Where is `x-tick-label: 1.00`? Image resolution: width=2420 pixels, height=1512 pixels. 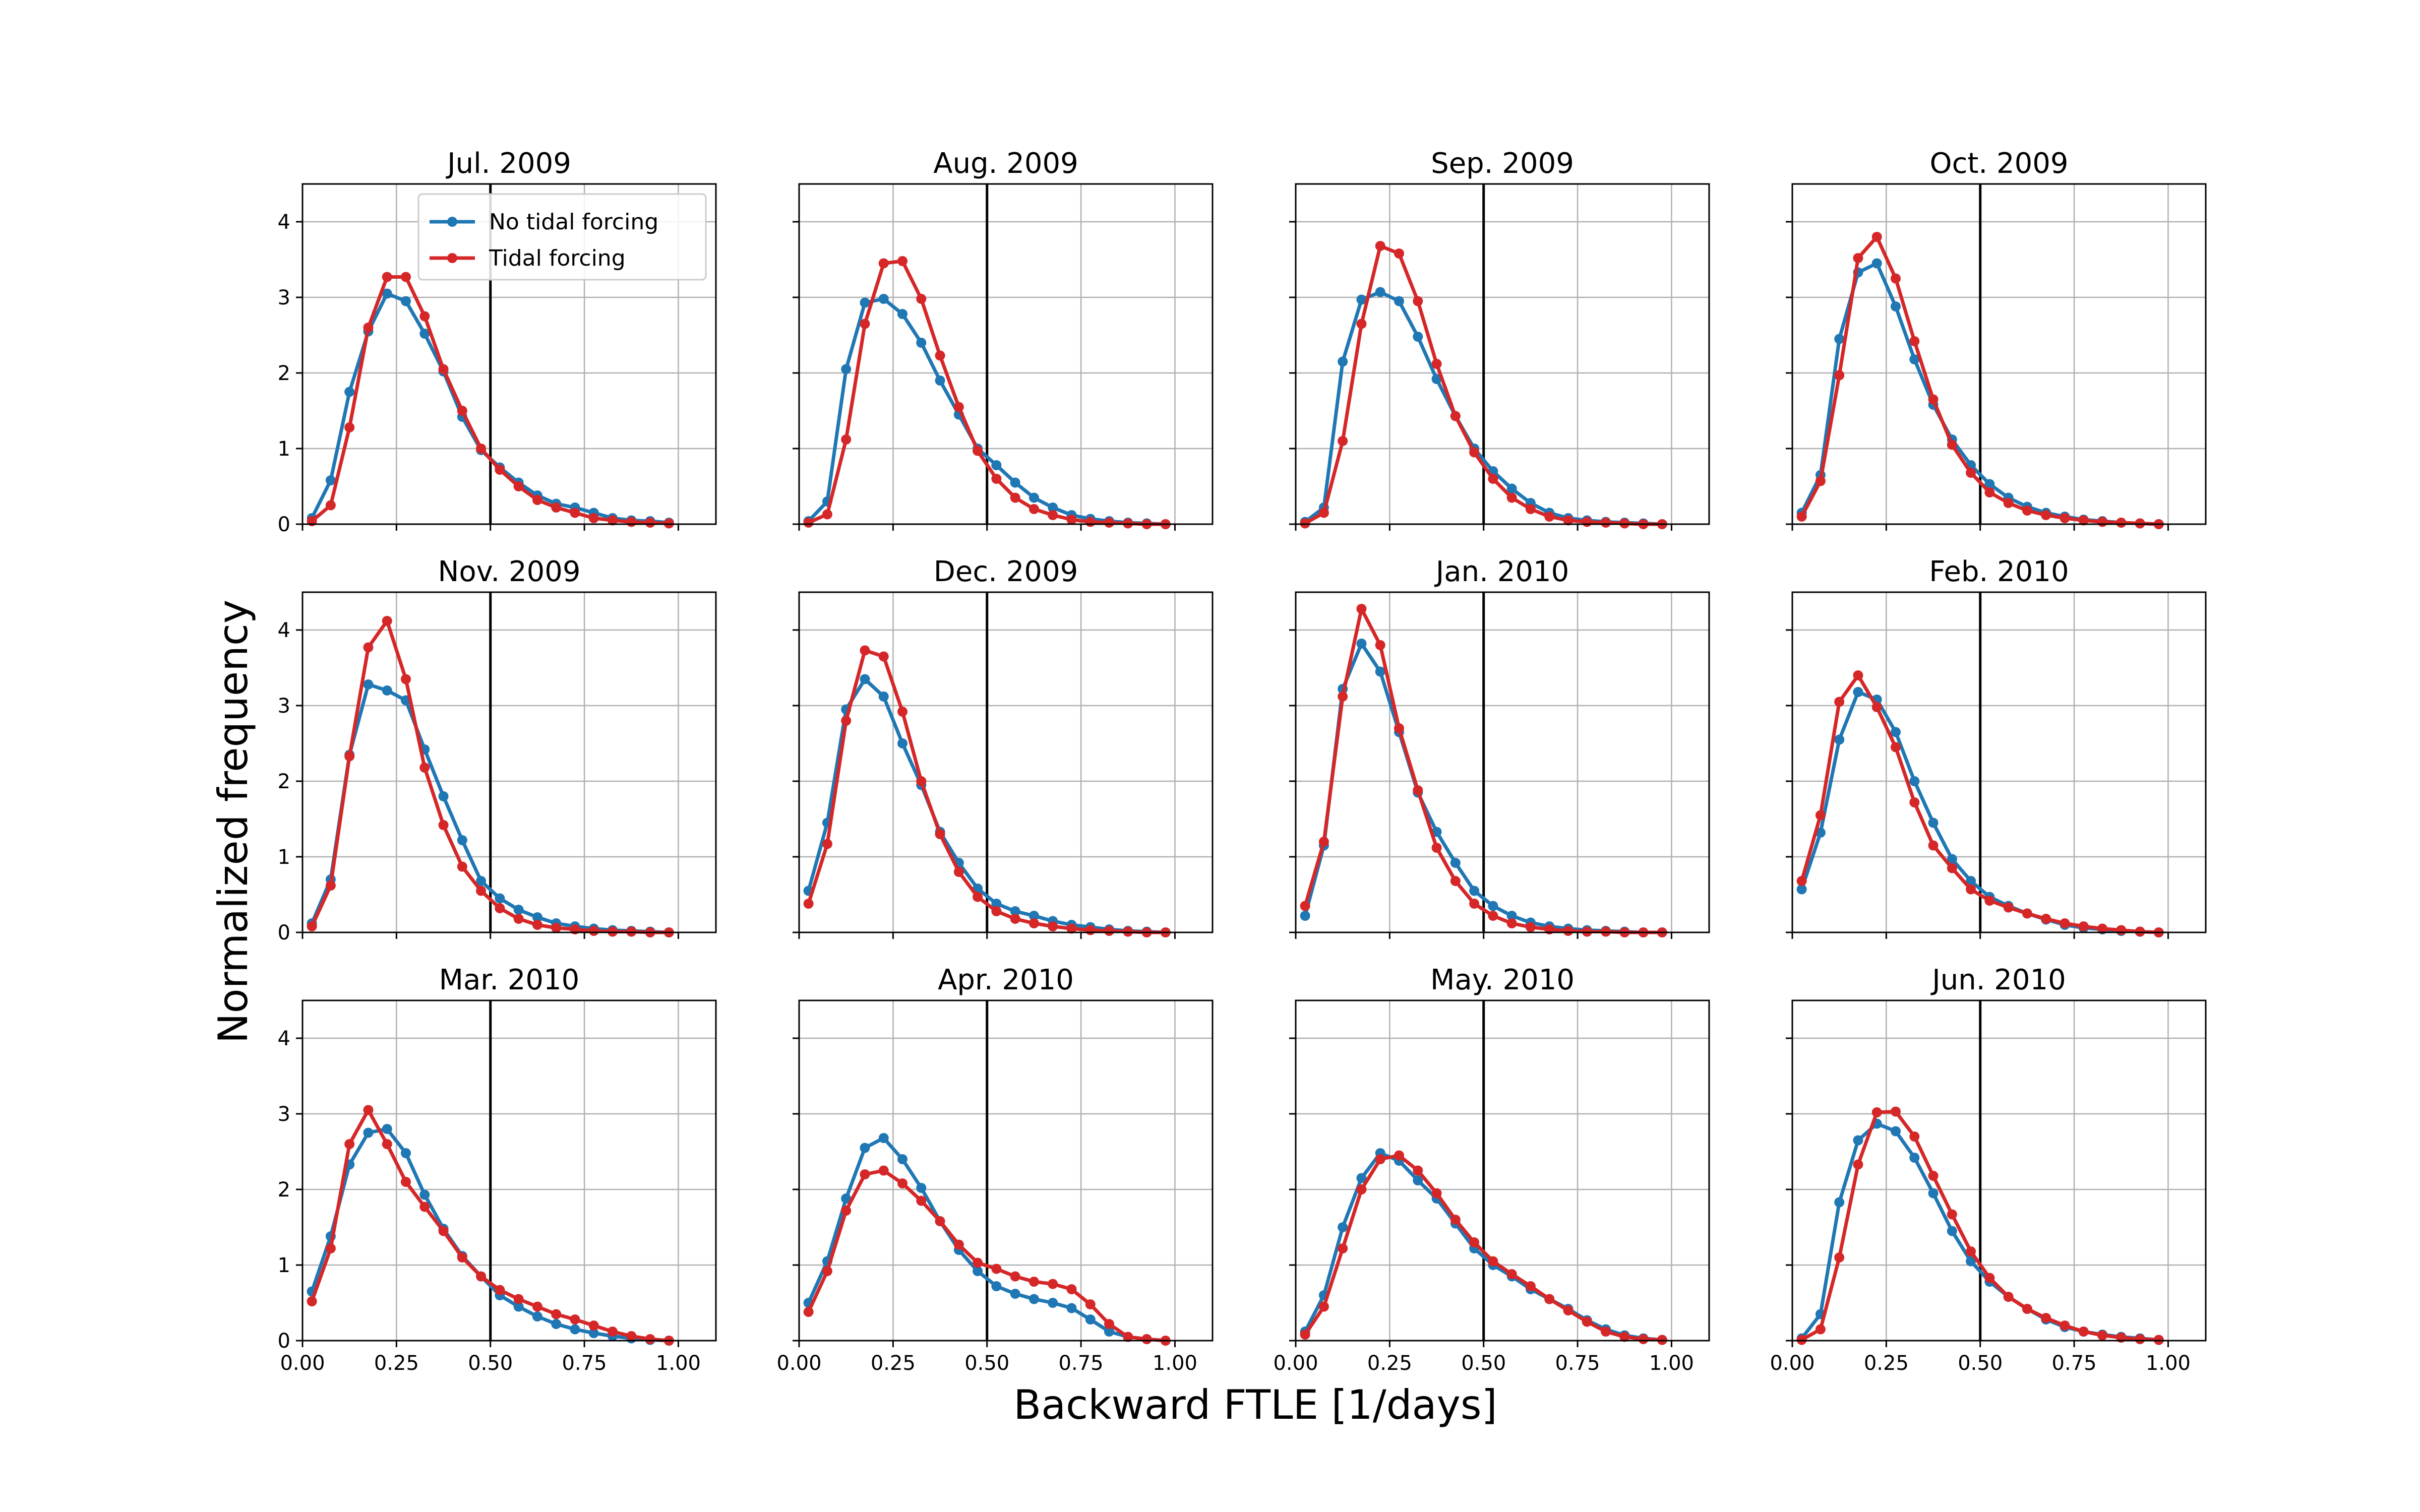
x-tick-label: 1.00 is located at coordinates (2168, 1364).